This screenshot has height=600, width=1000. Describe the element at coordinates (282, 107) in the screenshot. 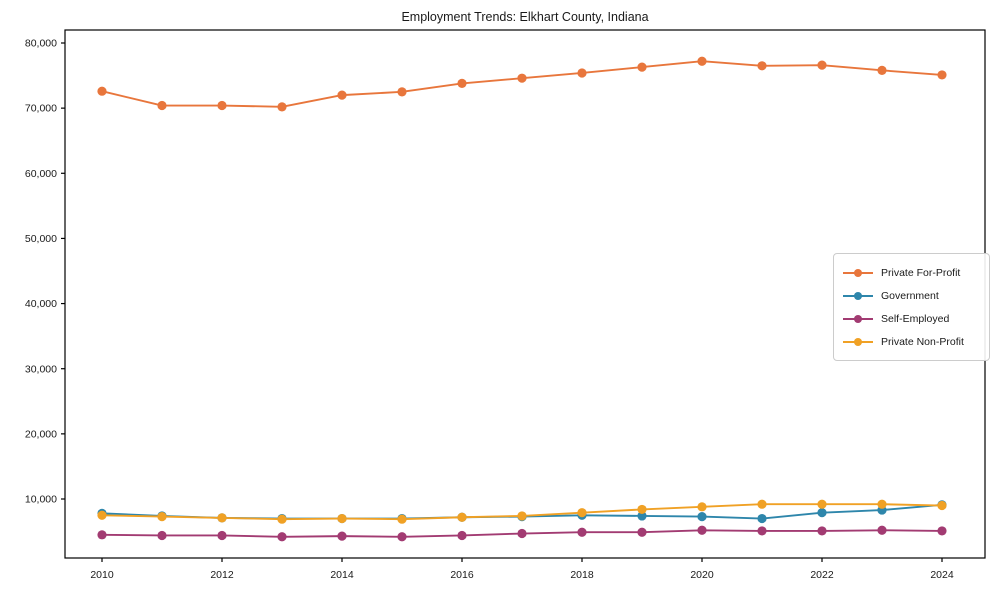

I see `data-point-private-for-profit-2013` at that location.